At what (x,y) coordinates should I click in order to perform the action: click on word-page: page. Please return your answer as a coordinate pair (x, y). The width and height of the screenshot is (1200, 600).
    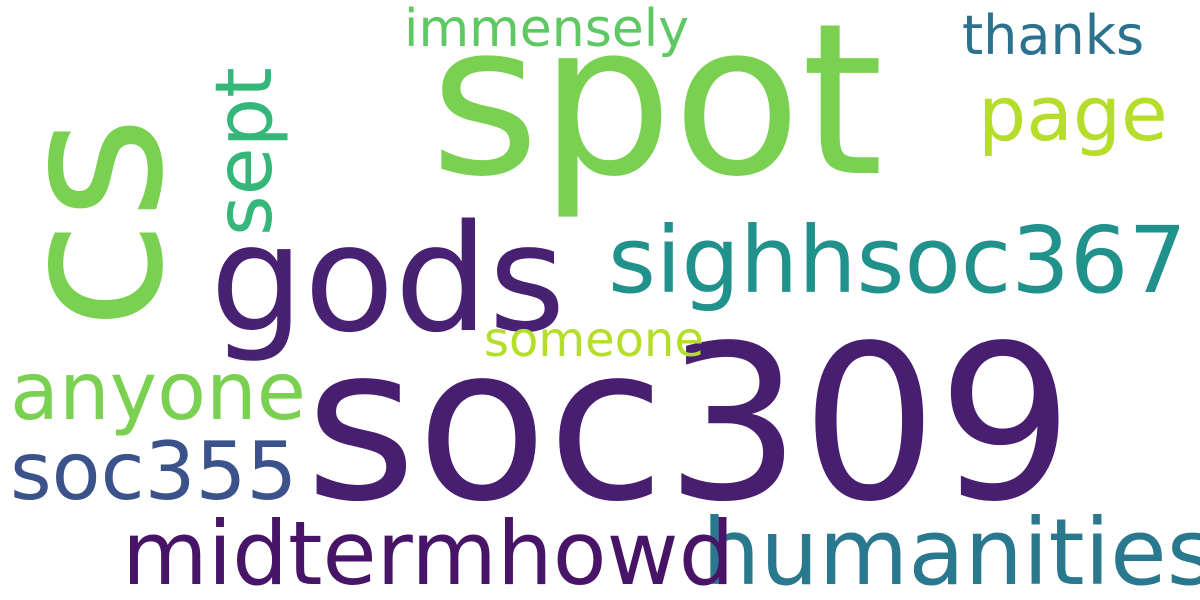
    Looking at the image, I should click on (1073, 113).